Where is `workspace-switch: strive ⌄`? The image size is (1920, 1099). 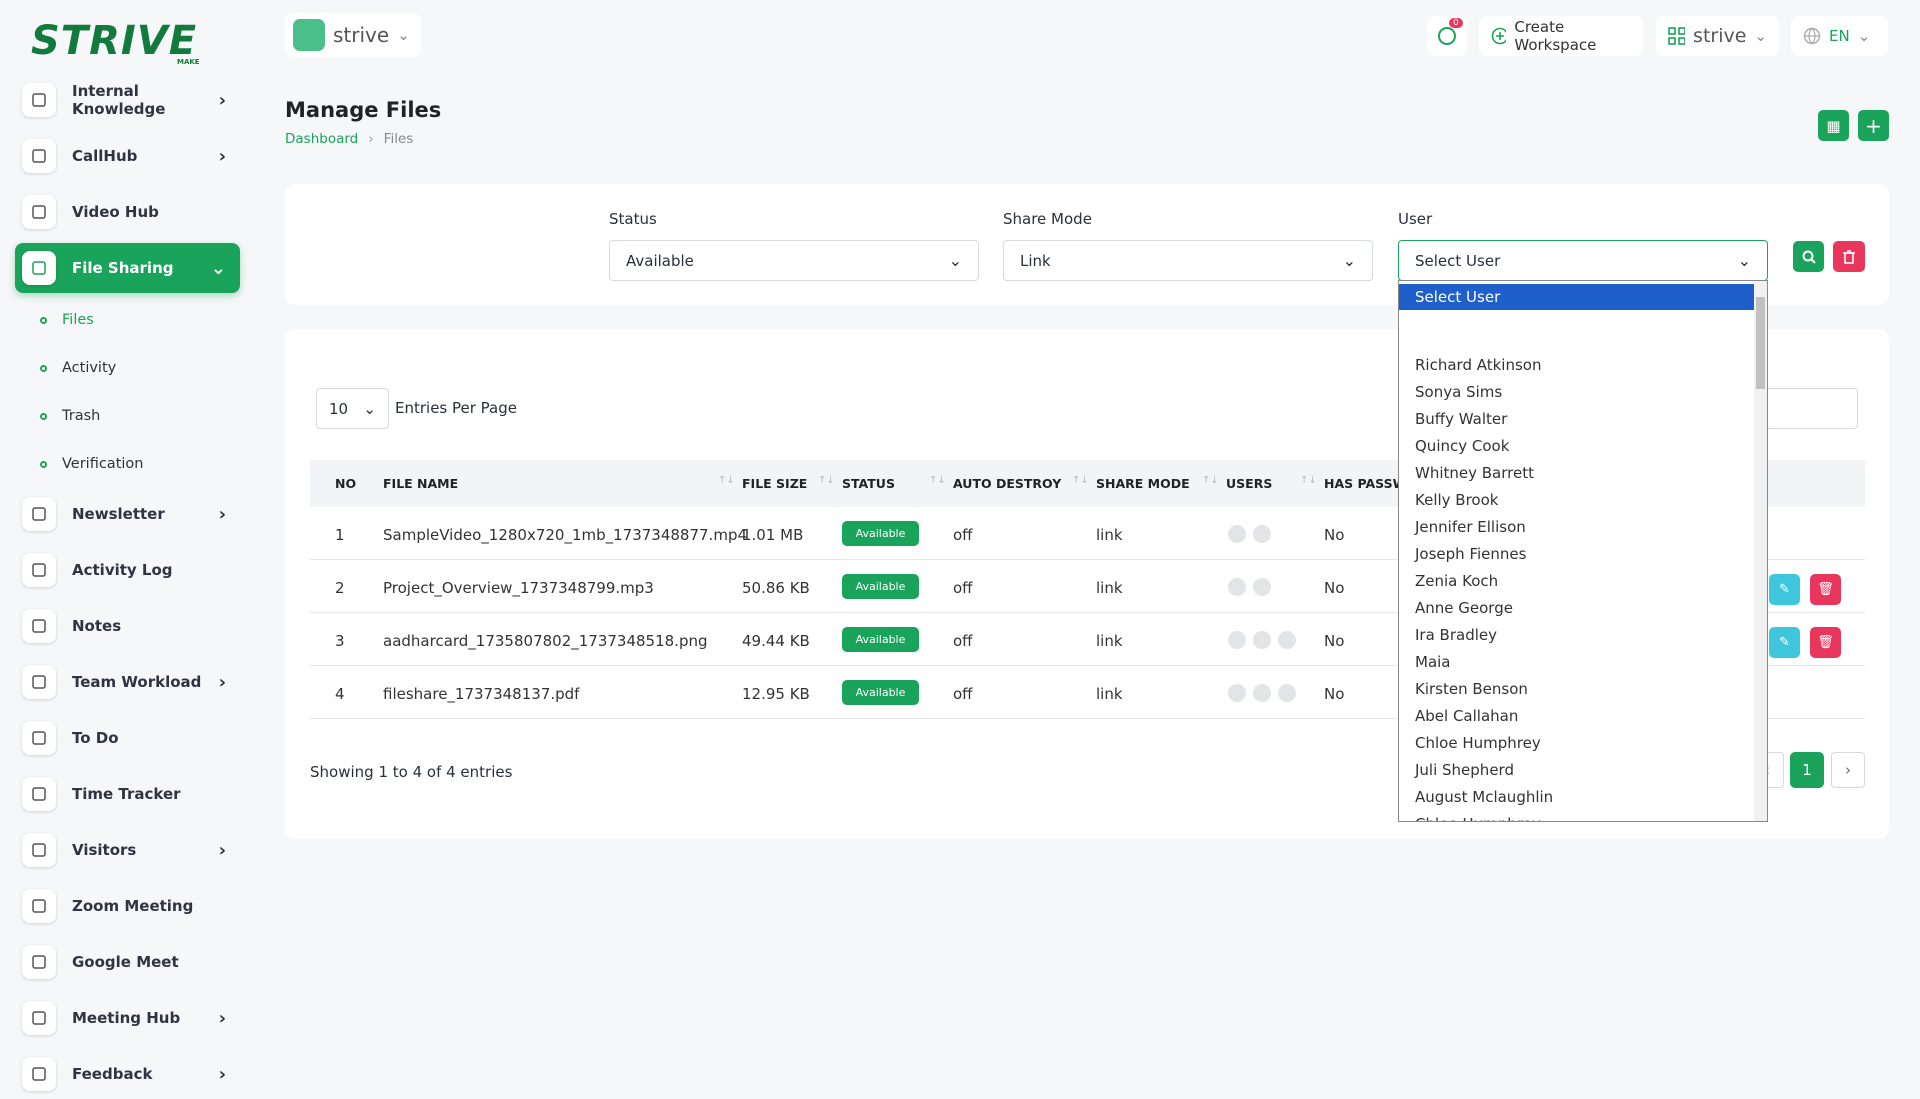 workspace-switch: strive ⌄ is located at coordinates (1717, 36).